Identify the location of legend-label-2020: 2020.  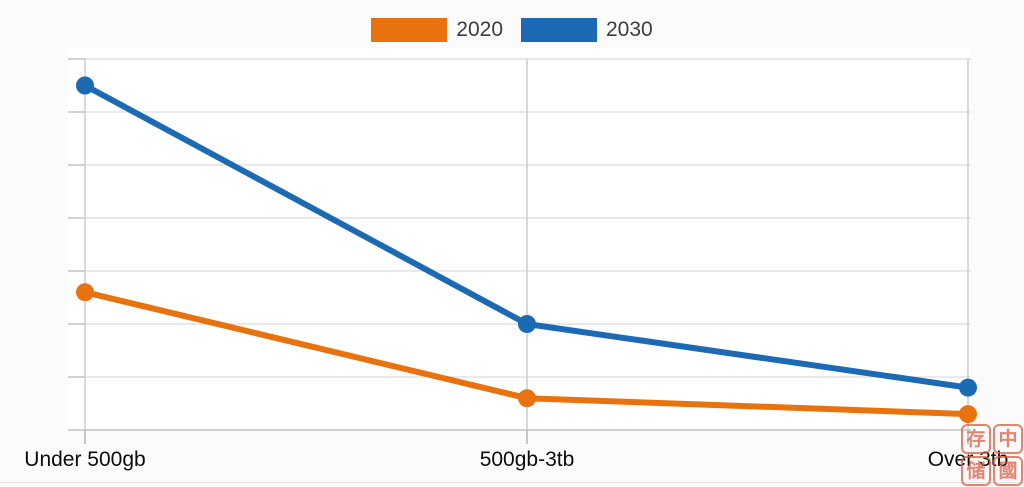
(479, 29).